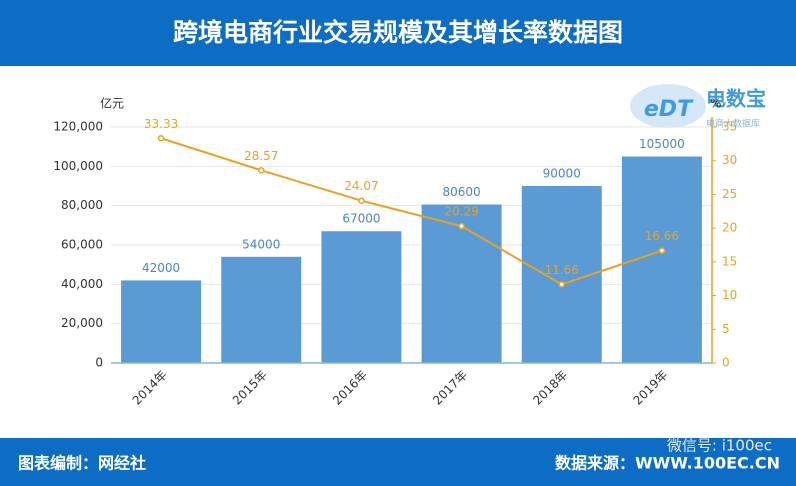 The image size is (796, 486). Describe the element at coordinates (662, 144) in the screenshot. I see `bar-value-label: 105000` at that location.